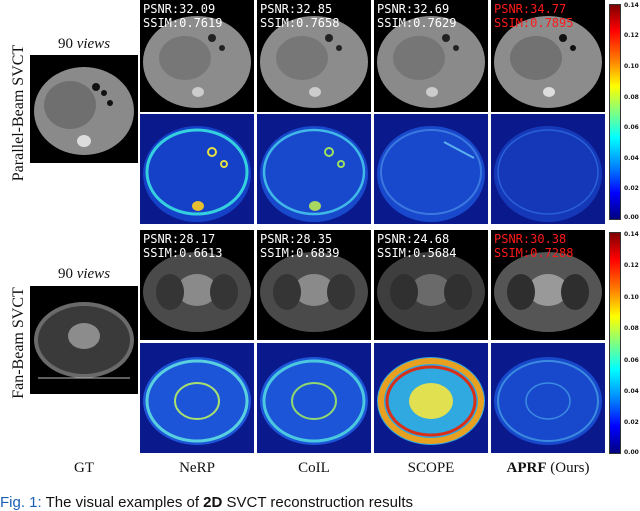 This screenshot has height=511, width=640. I want to click on cb-top-tick-3: 0.08, so click(631, 97).